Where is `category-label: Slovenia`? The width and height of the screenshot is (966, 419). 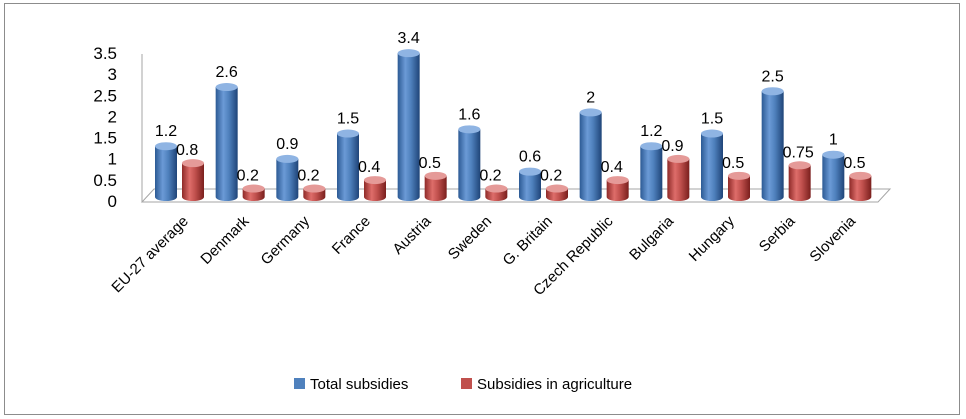
category-label: Slovenia is located at coordinates (832, 238).